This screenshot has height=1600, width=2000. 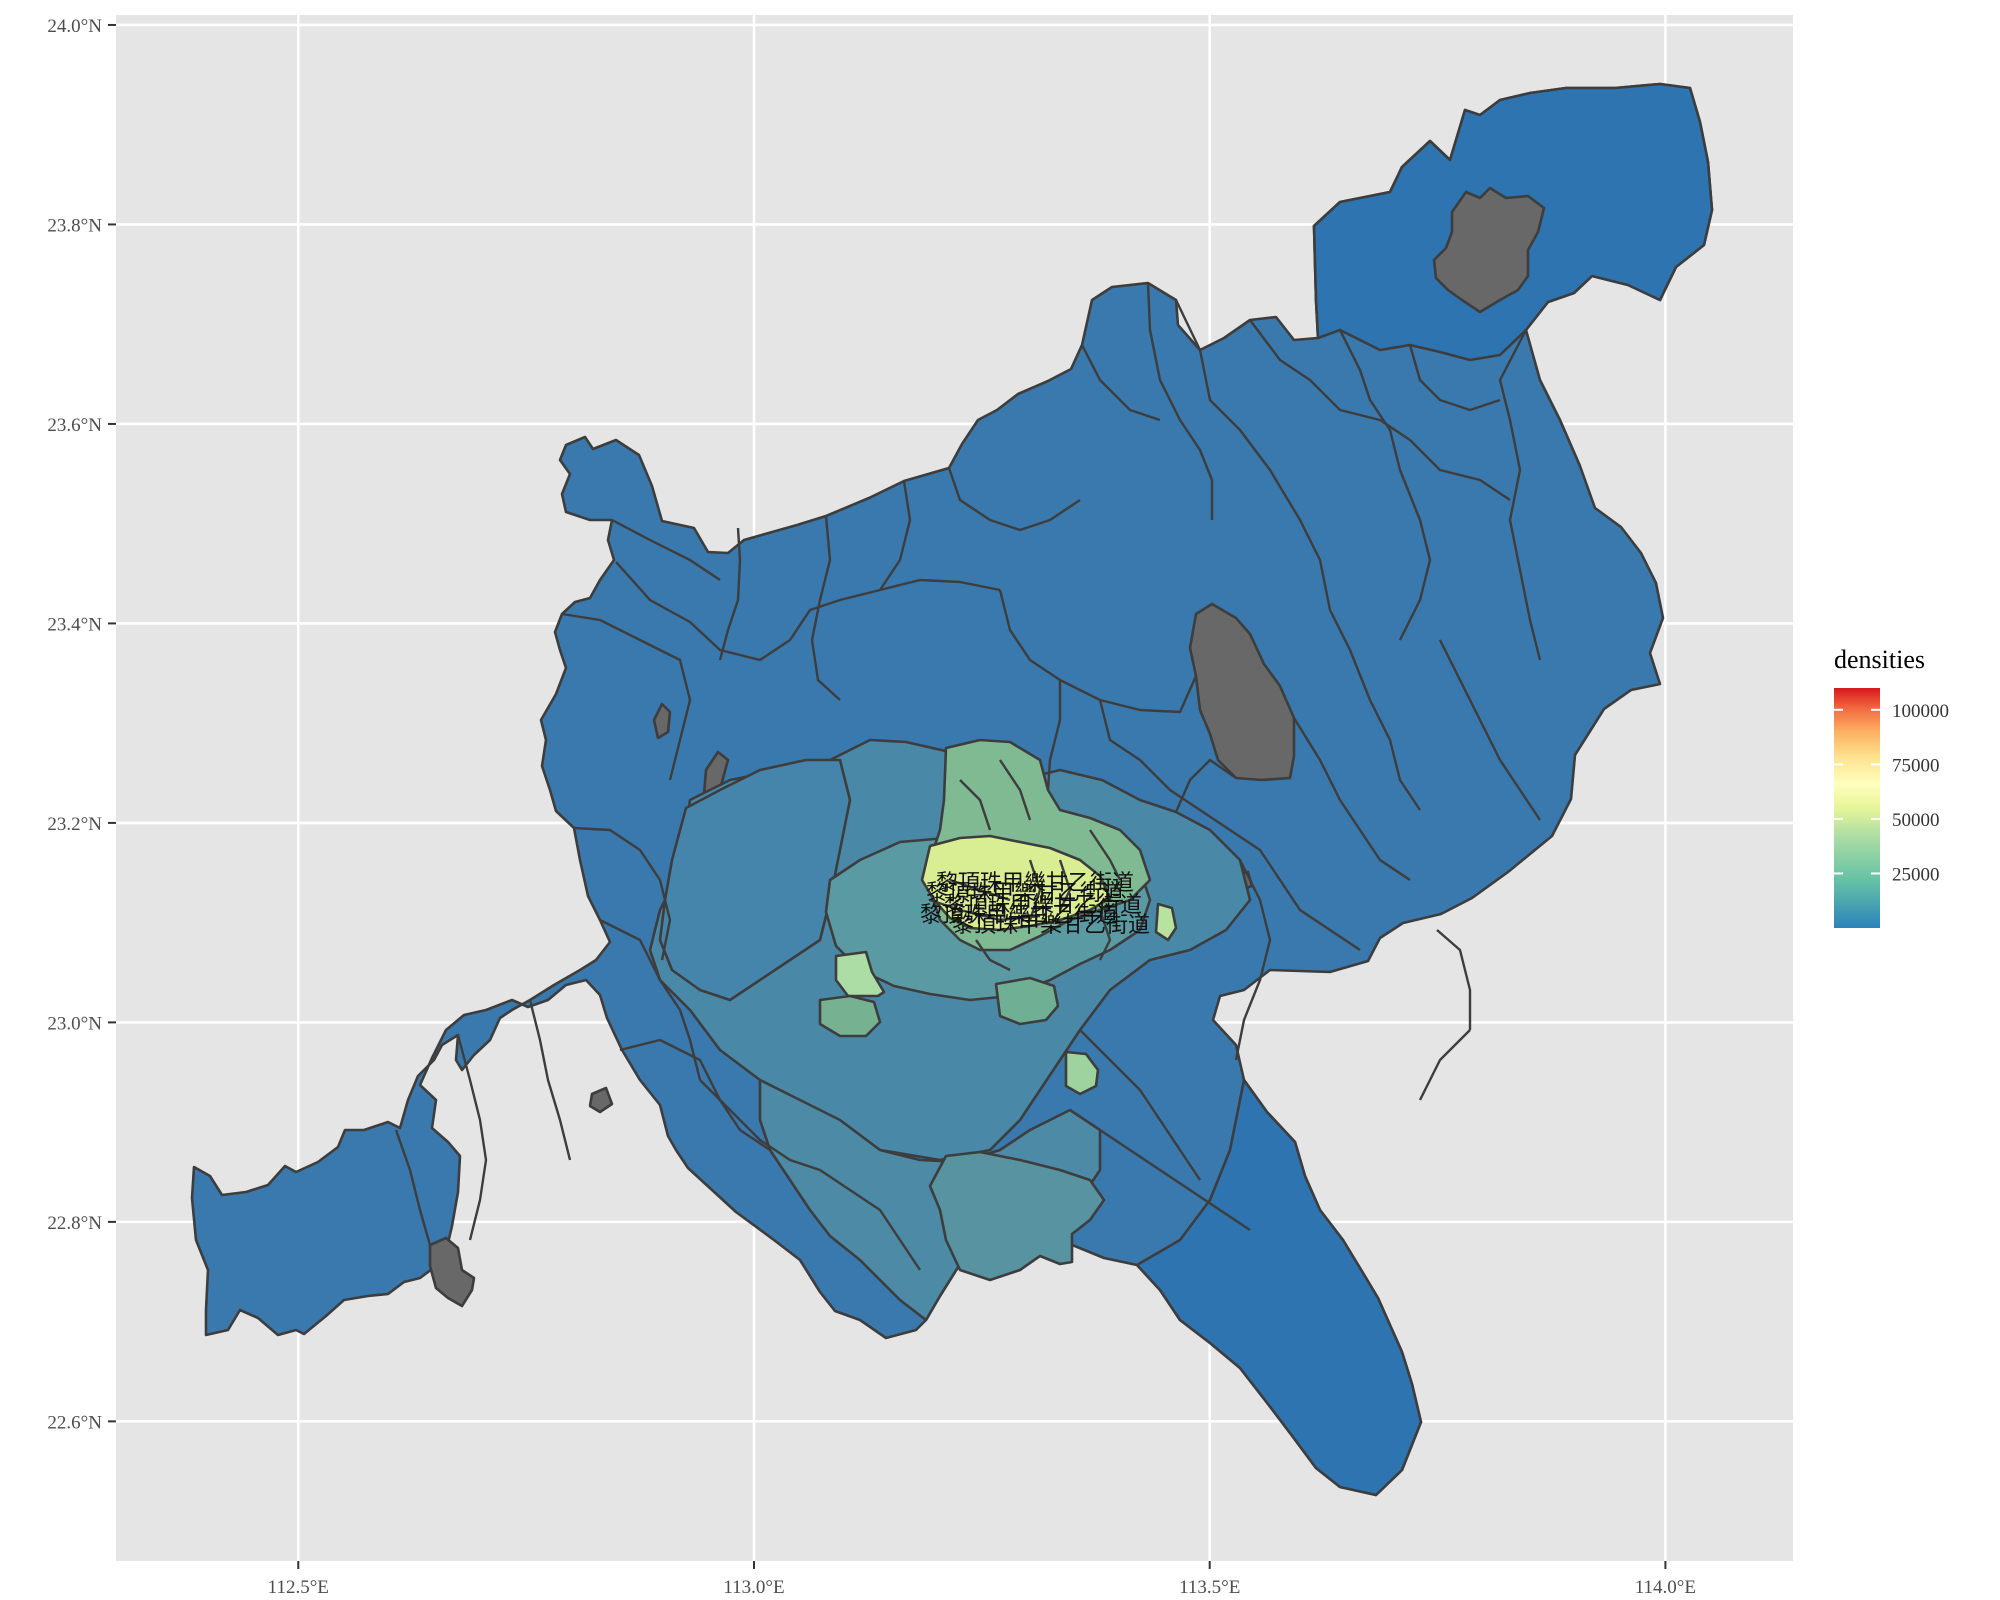 What do you see at coordinates (1916, 765) in the screenshot?
I see `legend-break-label-2: 75000` at bounding box center [1916, 765].